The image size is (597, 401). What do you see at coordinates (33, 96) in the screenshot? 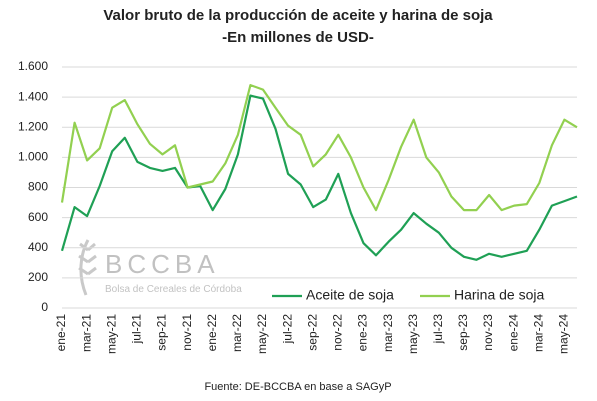
I see `y-tick-label: 1.400` at bounding box center [33, 96].